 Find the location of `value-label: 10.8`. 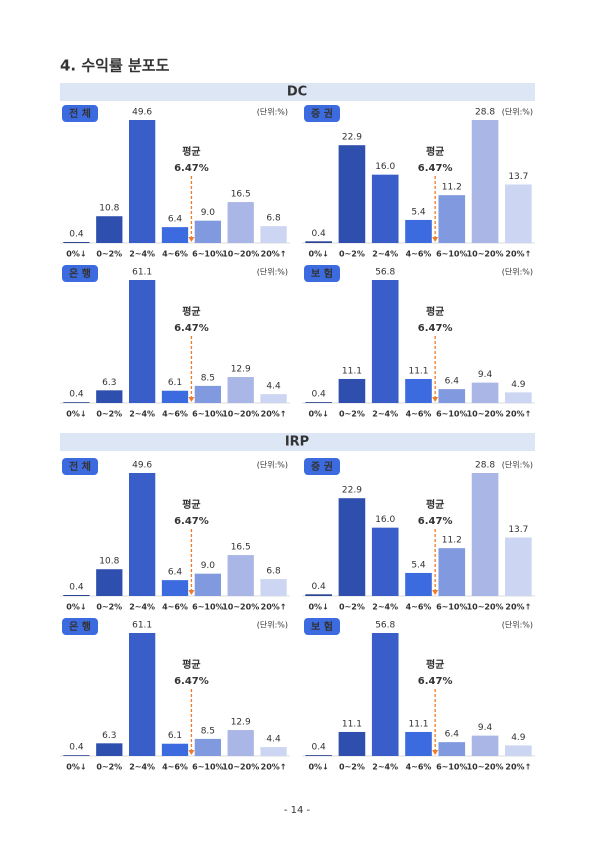

value-label: 10.8 is located at coordinates (109, 209).